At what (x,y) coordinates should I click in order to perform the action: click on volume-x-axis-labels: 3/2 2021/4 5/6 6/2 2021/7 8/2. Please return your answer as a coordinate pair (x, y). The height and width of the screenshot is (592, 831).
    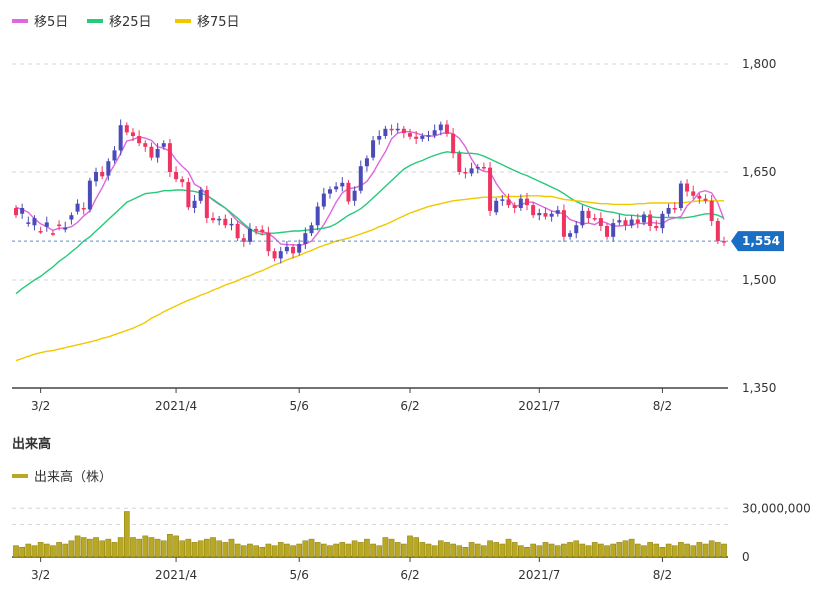
    Looking at the image, I should click on (351, 569).